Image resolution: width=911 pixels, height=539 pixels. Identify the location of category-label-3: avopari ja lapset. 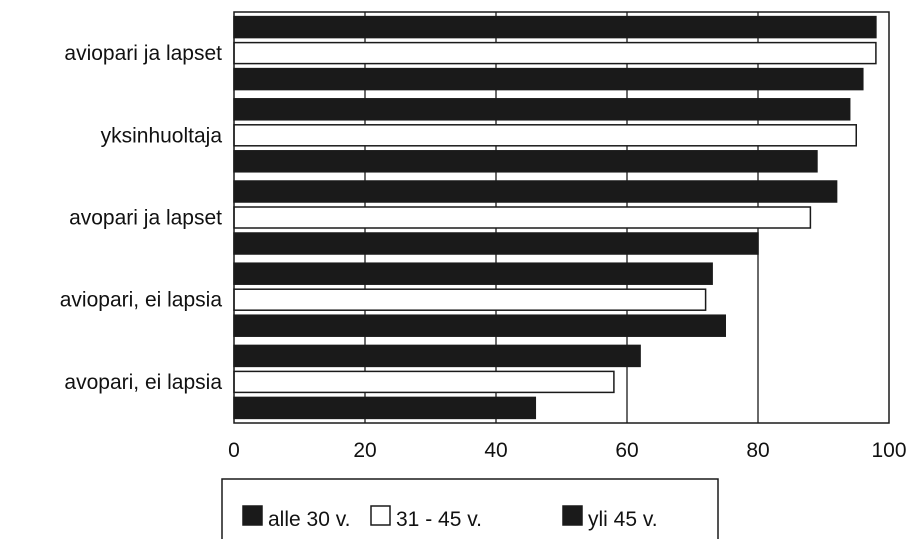
(145, 218).